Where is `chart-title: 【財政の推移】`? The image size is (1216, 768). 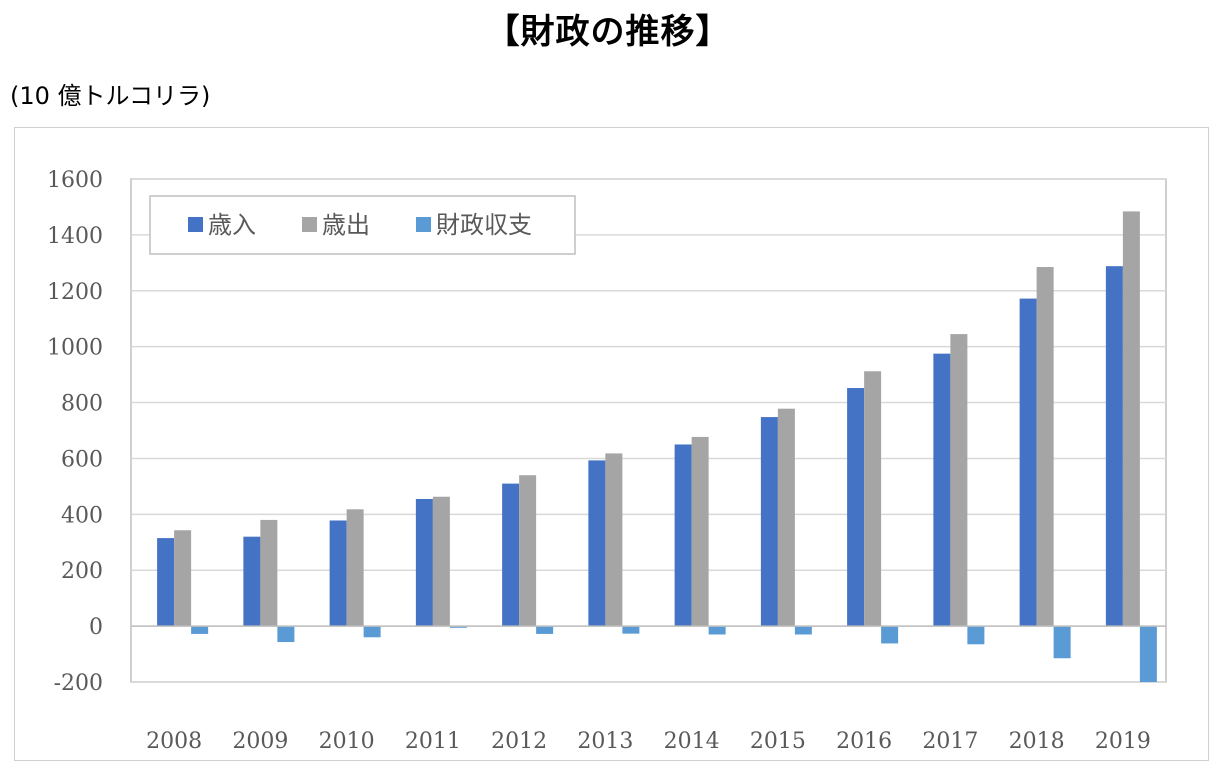 chart-title: 【財政の推移】 is located at coordinates (608, 32).